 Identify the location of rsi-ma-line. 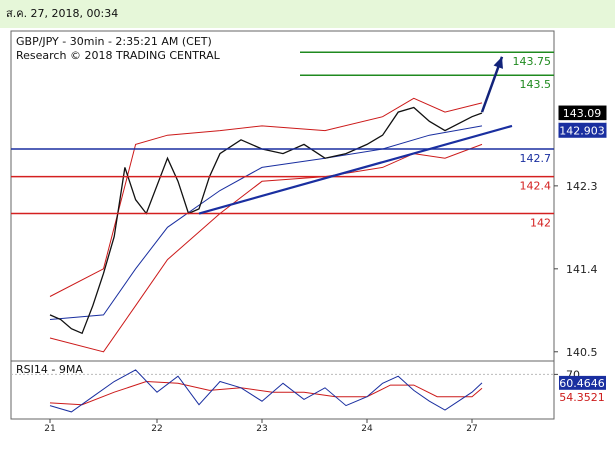
(266, 393).